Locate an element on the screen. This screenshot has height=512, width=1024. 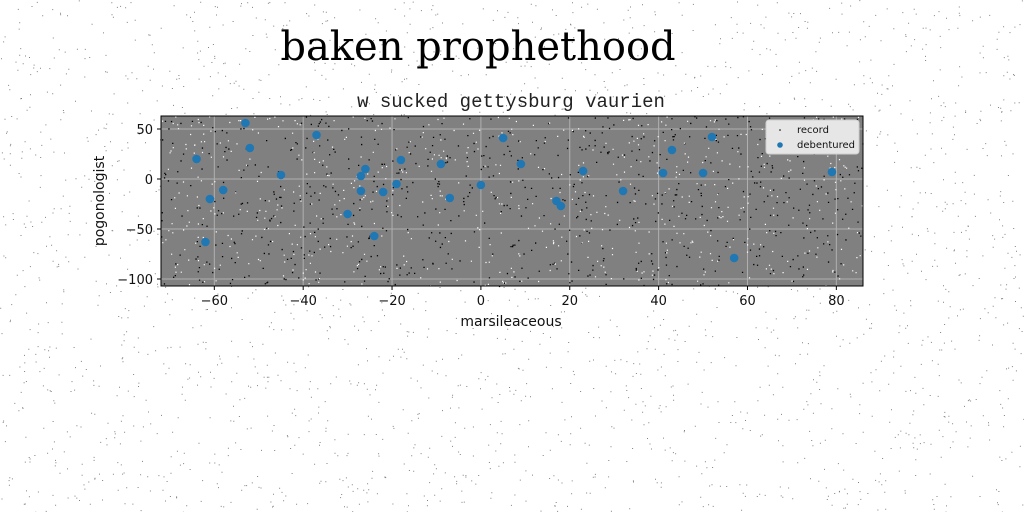
legend-label-debentured: debentured is located at coordinates (826, 145).